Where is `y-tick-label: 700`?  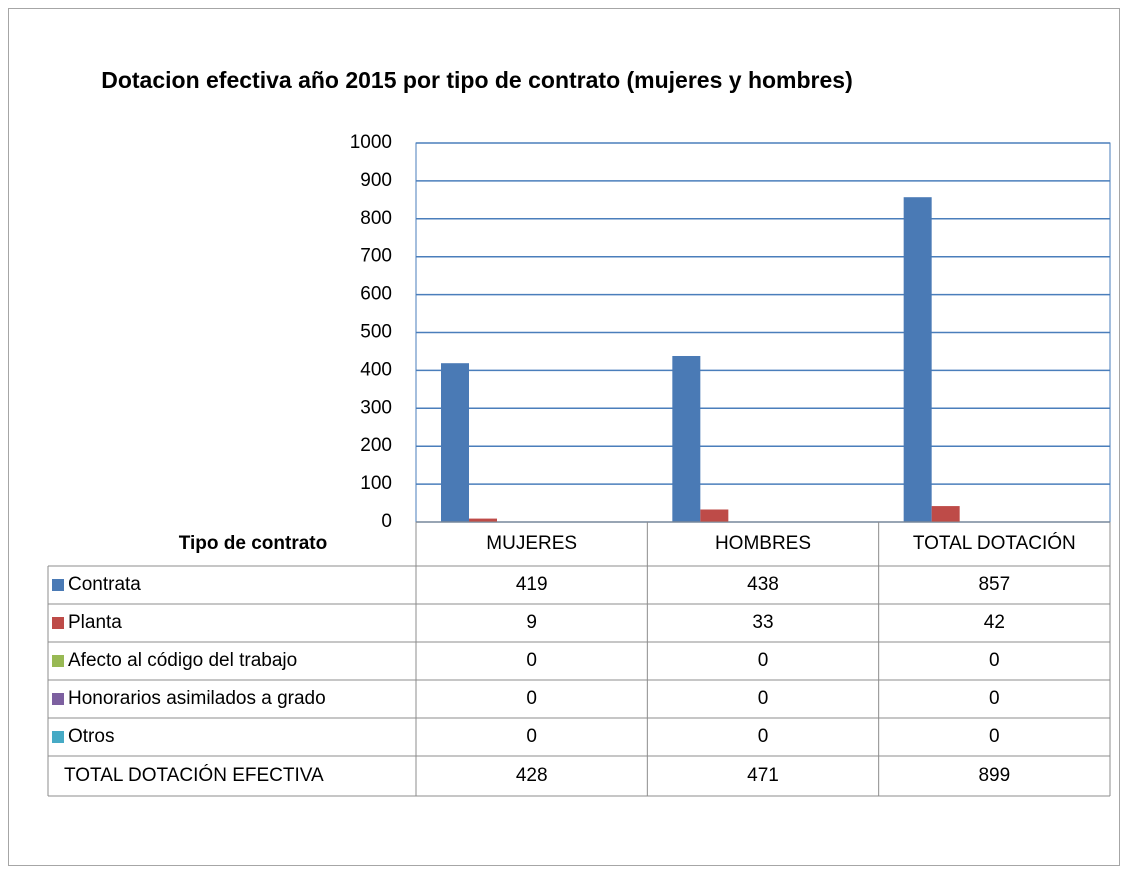
y-tick-label: 700 is located at coordinates (376, 256).